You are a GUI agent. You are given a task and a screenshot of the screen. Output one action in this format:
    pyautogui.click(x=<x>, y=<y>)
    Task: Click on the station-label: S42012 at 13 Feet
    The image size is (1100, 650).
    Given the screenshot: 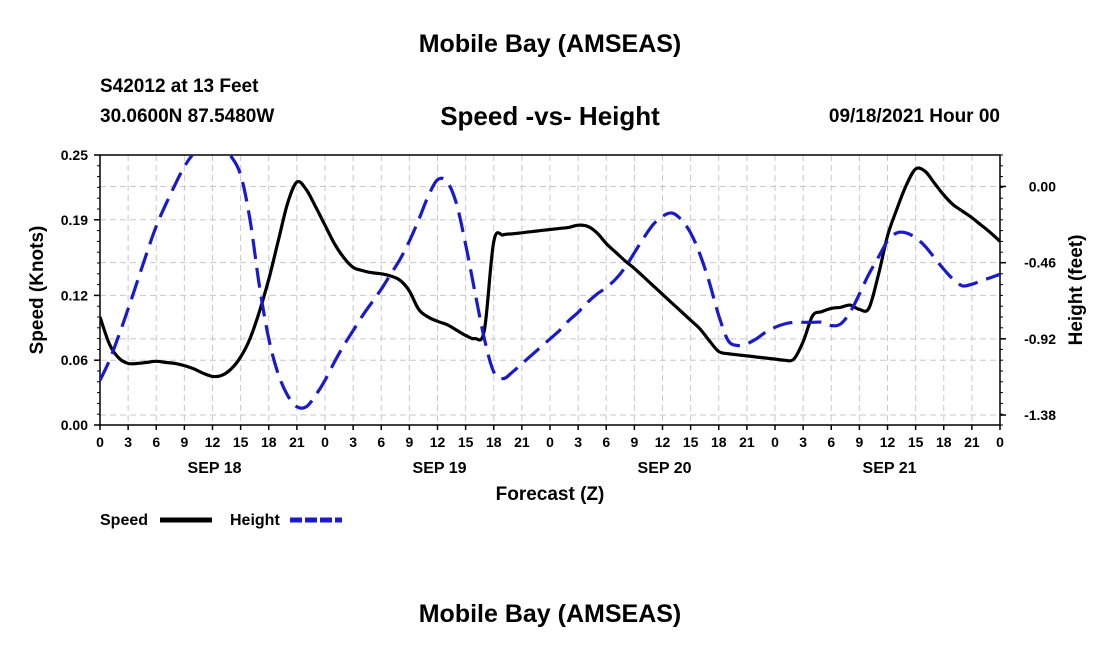 What is the action you would take?
    pyautogui.click(x=179, y=86)
    